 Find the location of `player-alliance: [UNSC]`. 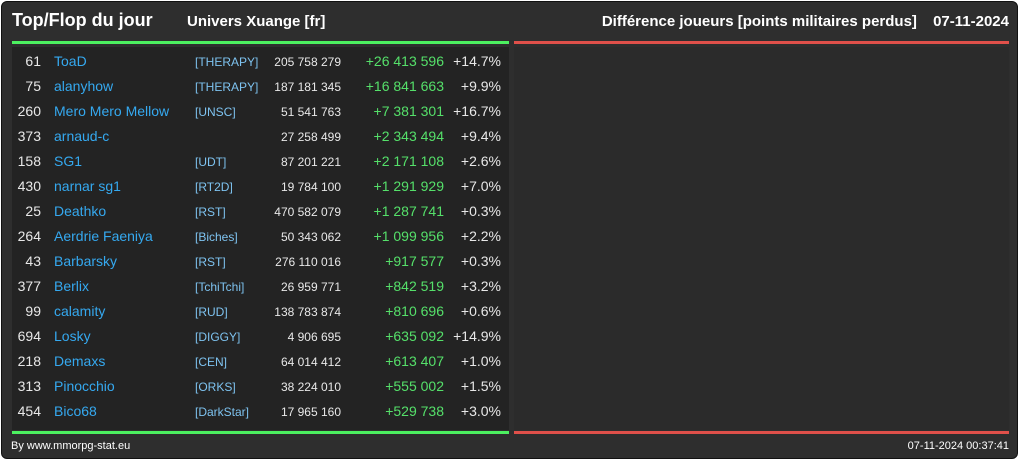

player-alliance: [UNSC] is located at coordinates (215, 112).